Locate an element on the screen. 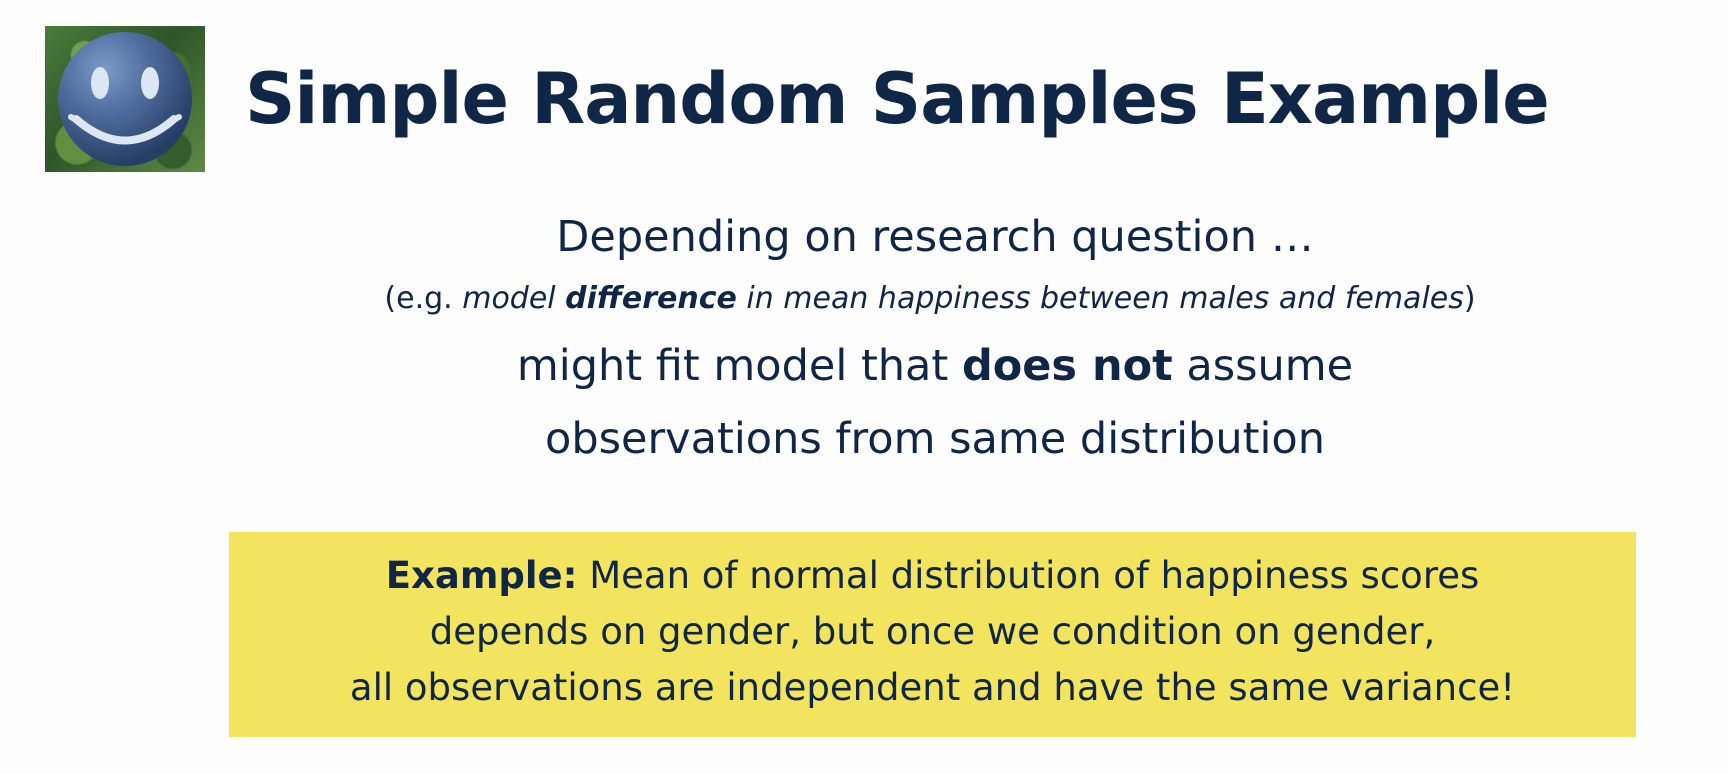  parenthetical-suffix: ) is located at coordinates (1469, 298).